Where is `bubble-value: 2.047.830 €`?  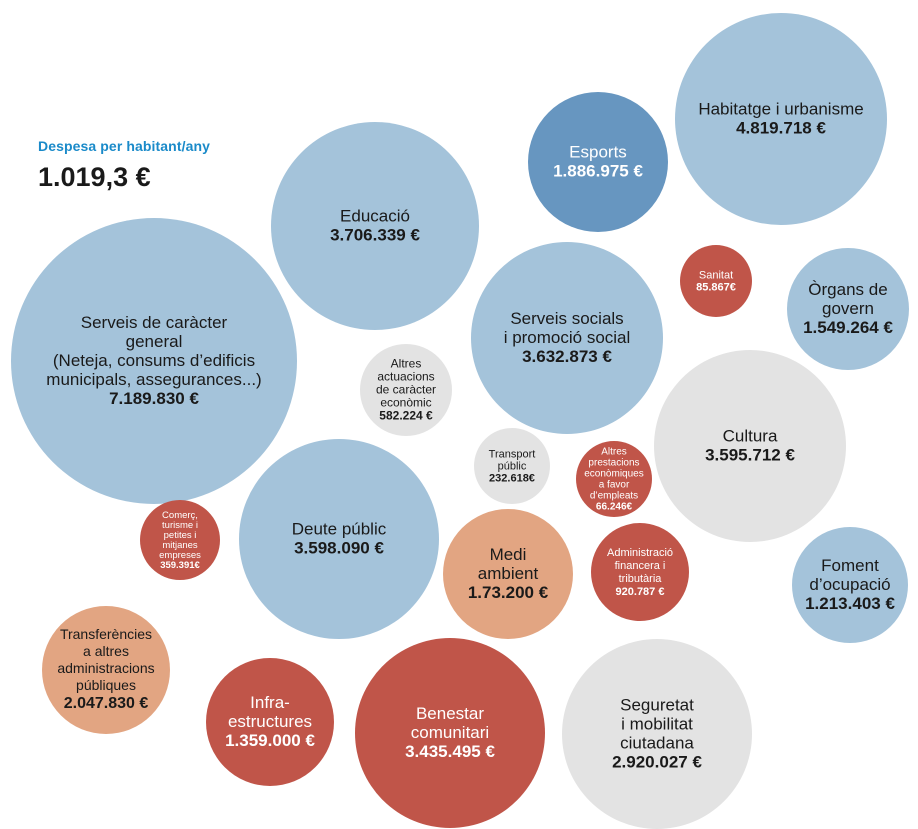
bubble-value: 2.047.830 € is located at coordinates (106, 703).